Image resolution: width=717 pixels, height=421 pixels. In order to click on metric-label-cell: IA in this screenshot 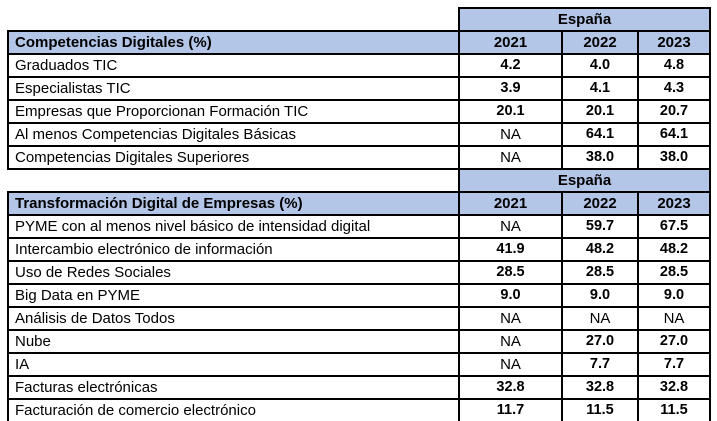, I will do `click(233, 364)`.